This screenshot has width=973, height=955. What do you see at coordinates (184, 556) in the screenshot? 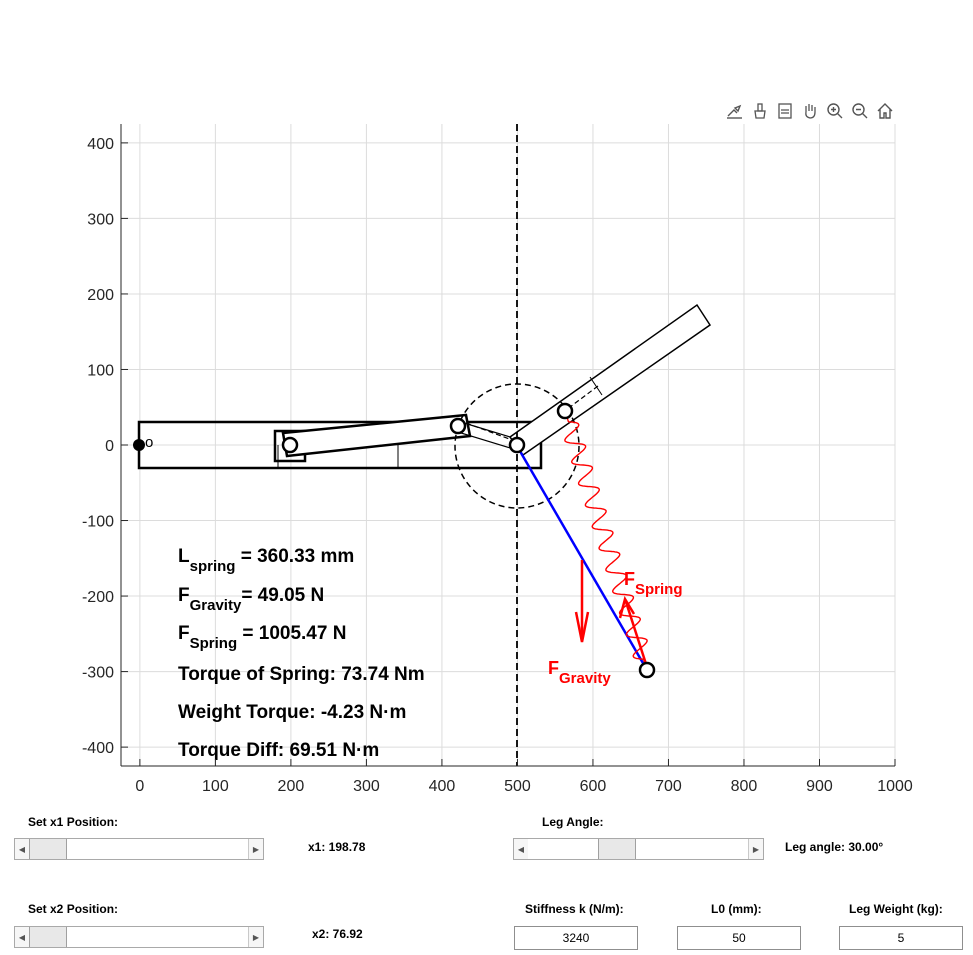
I see `l-spring-main: L` at bounding box center [184, 556].